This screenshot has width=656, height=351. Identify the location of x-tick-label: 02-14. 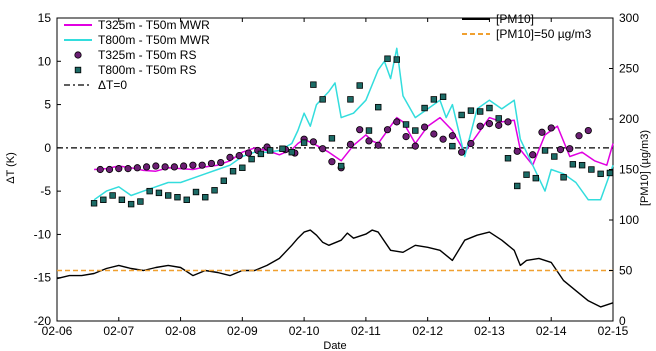
(551, 331).